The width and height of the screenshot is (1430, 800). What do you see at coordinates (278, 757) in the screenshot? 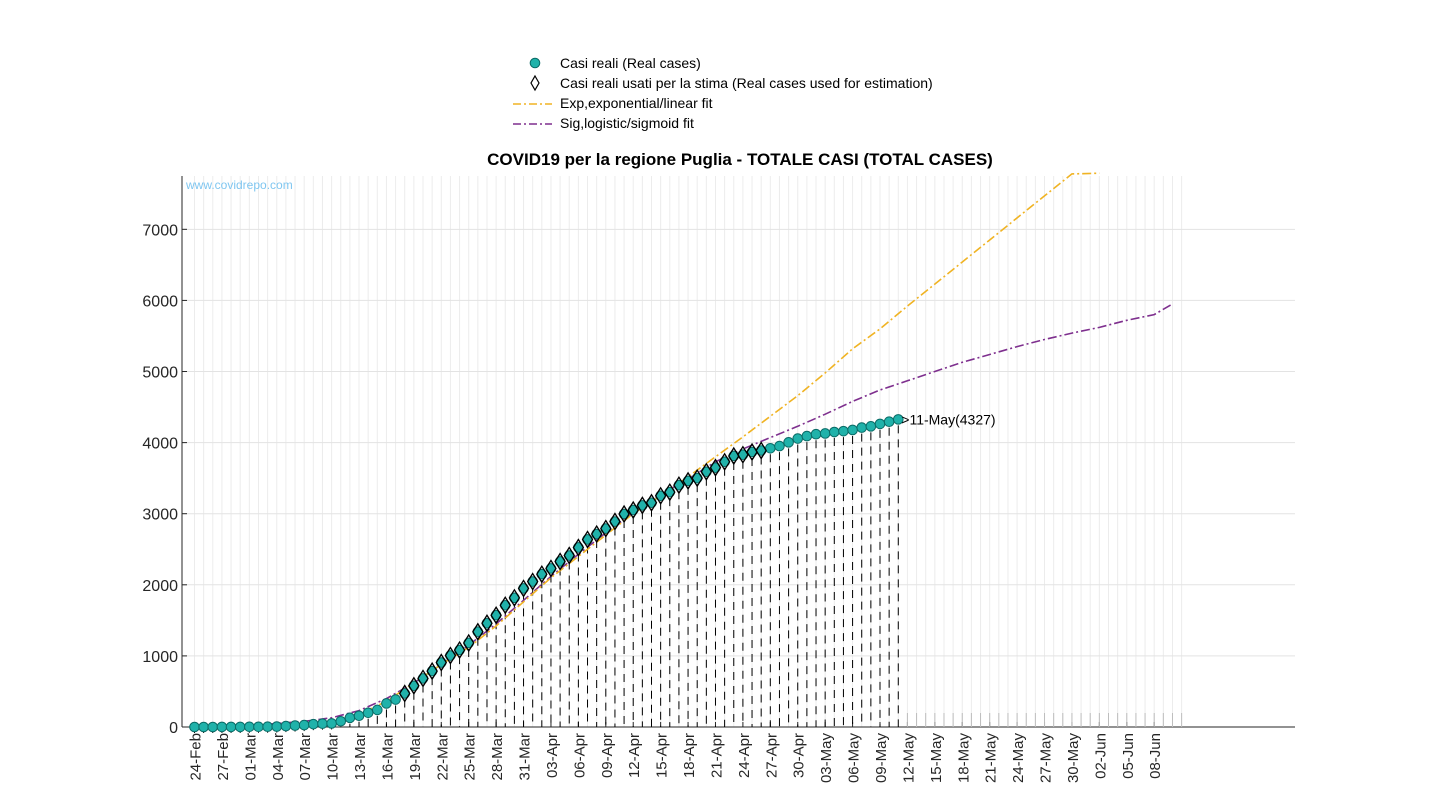
I see `x-tick-label: 04-Mar` at bounding box center [278, 757].